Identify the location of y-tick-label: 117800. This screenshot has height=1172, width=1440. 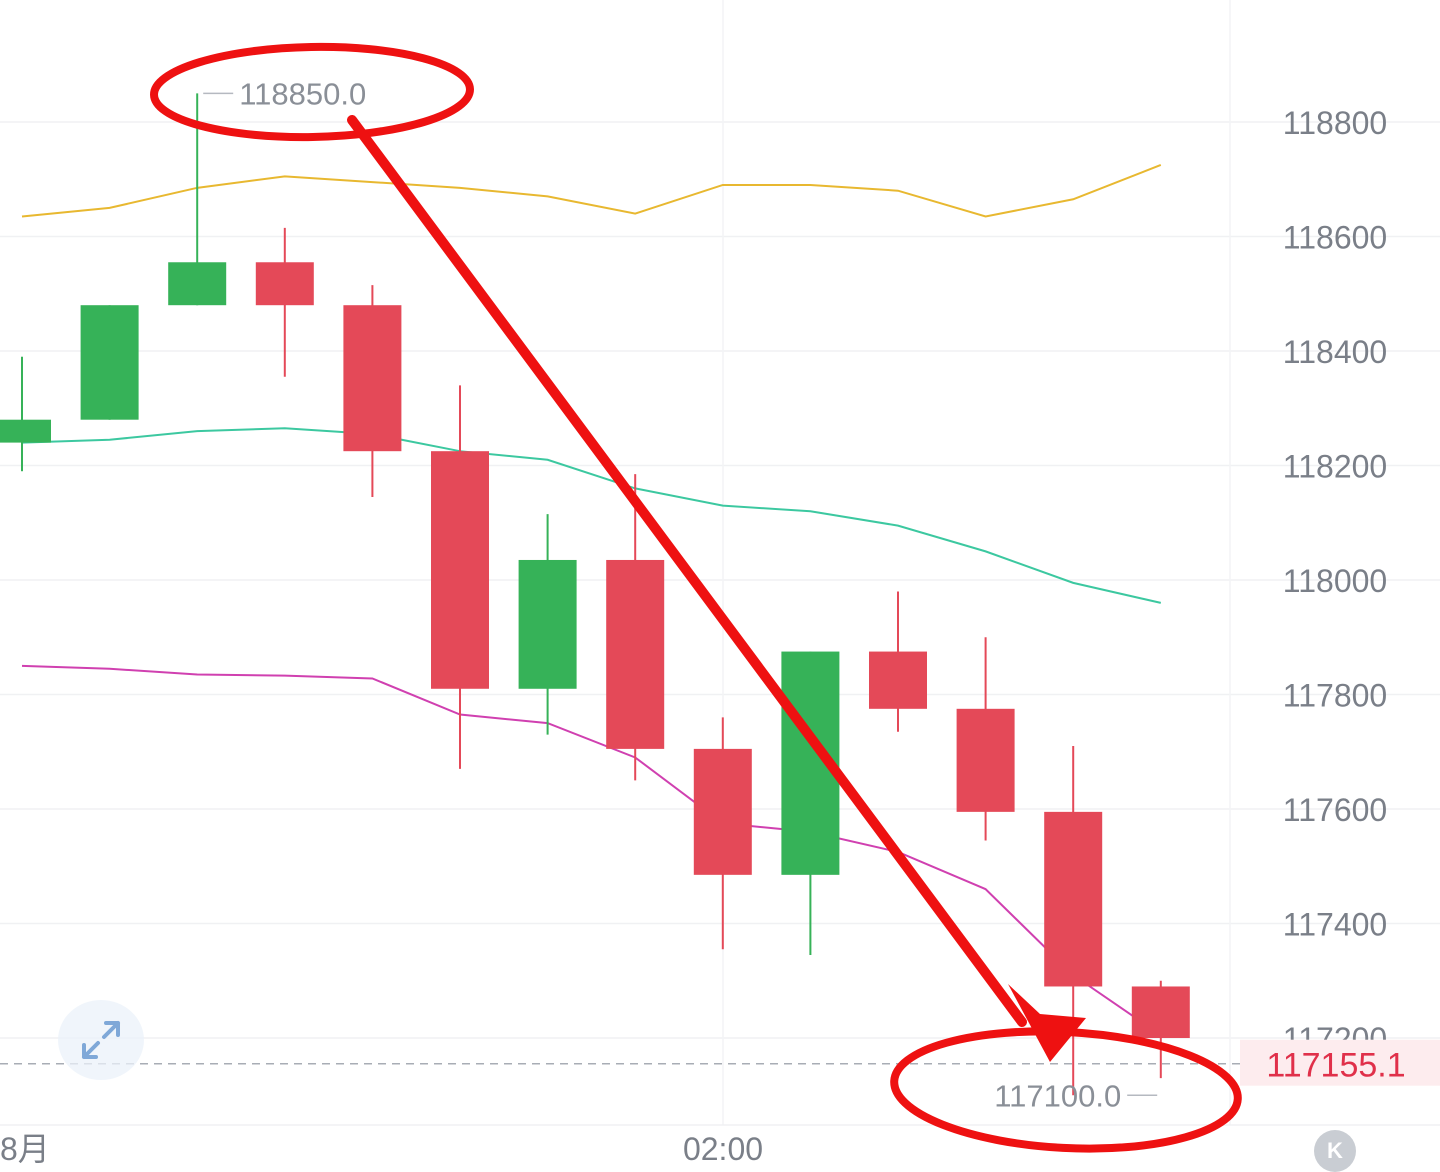
(1335, 696).